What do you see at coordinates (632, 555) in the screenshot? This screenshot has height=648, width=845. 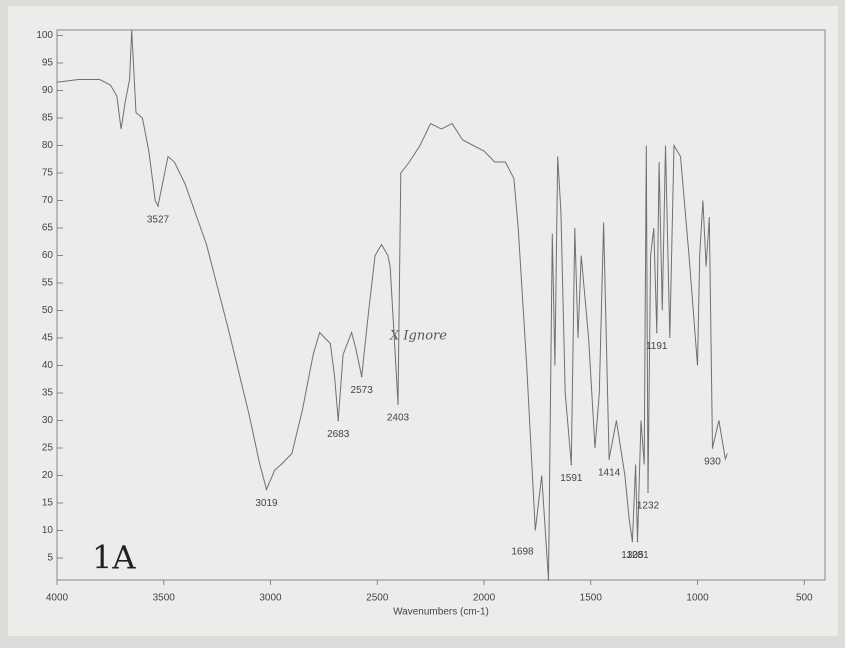 I see `peak-label: 1305` at bounding box center [632, 555].